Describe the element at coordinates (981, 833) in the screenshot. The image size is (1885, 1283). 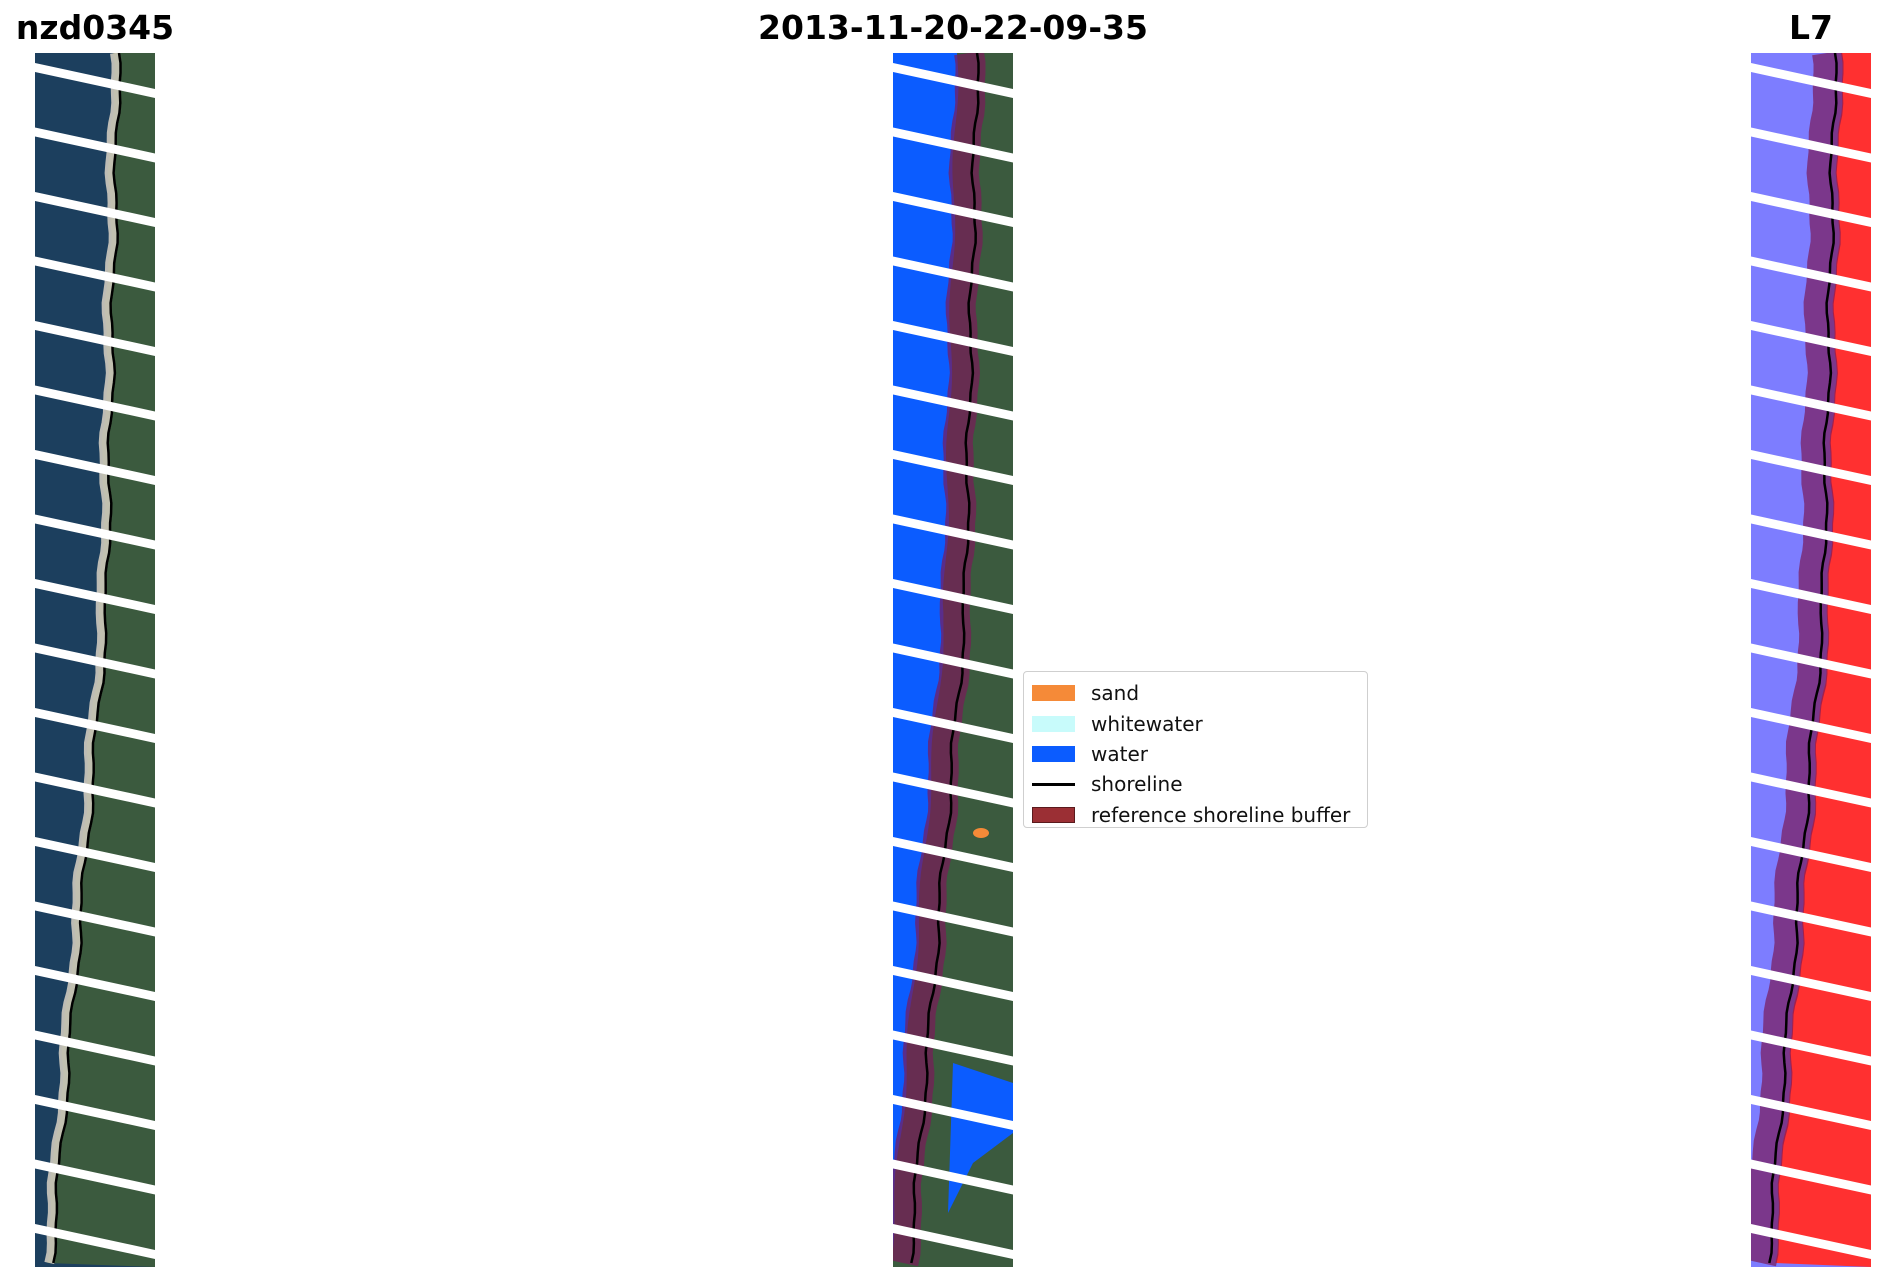
I see `sand-class-patch` at that location.